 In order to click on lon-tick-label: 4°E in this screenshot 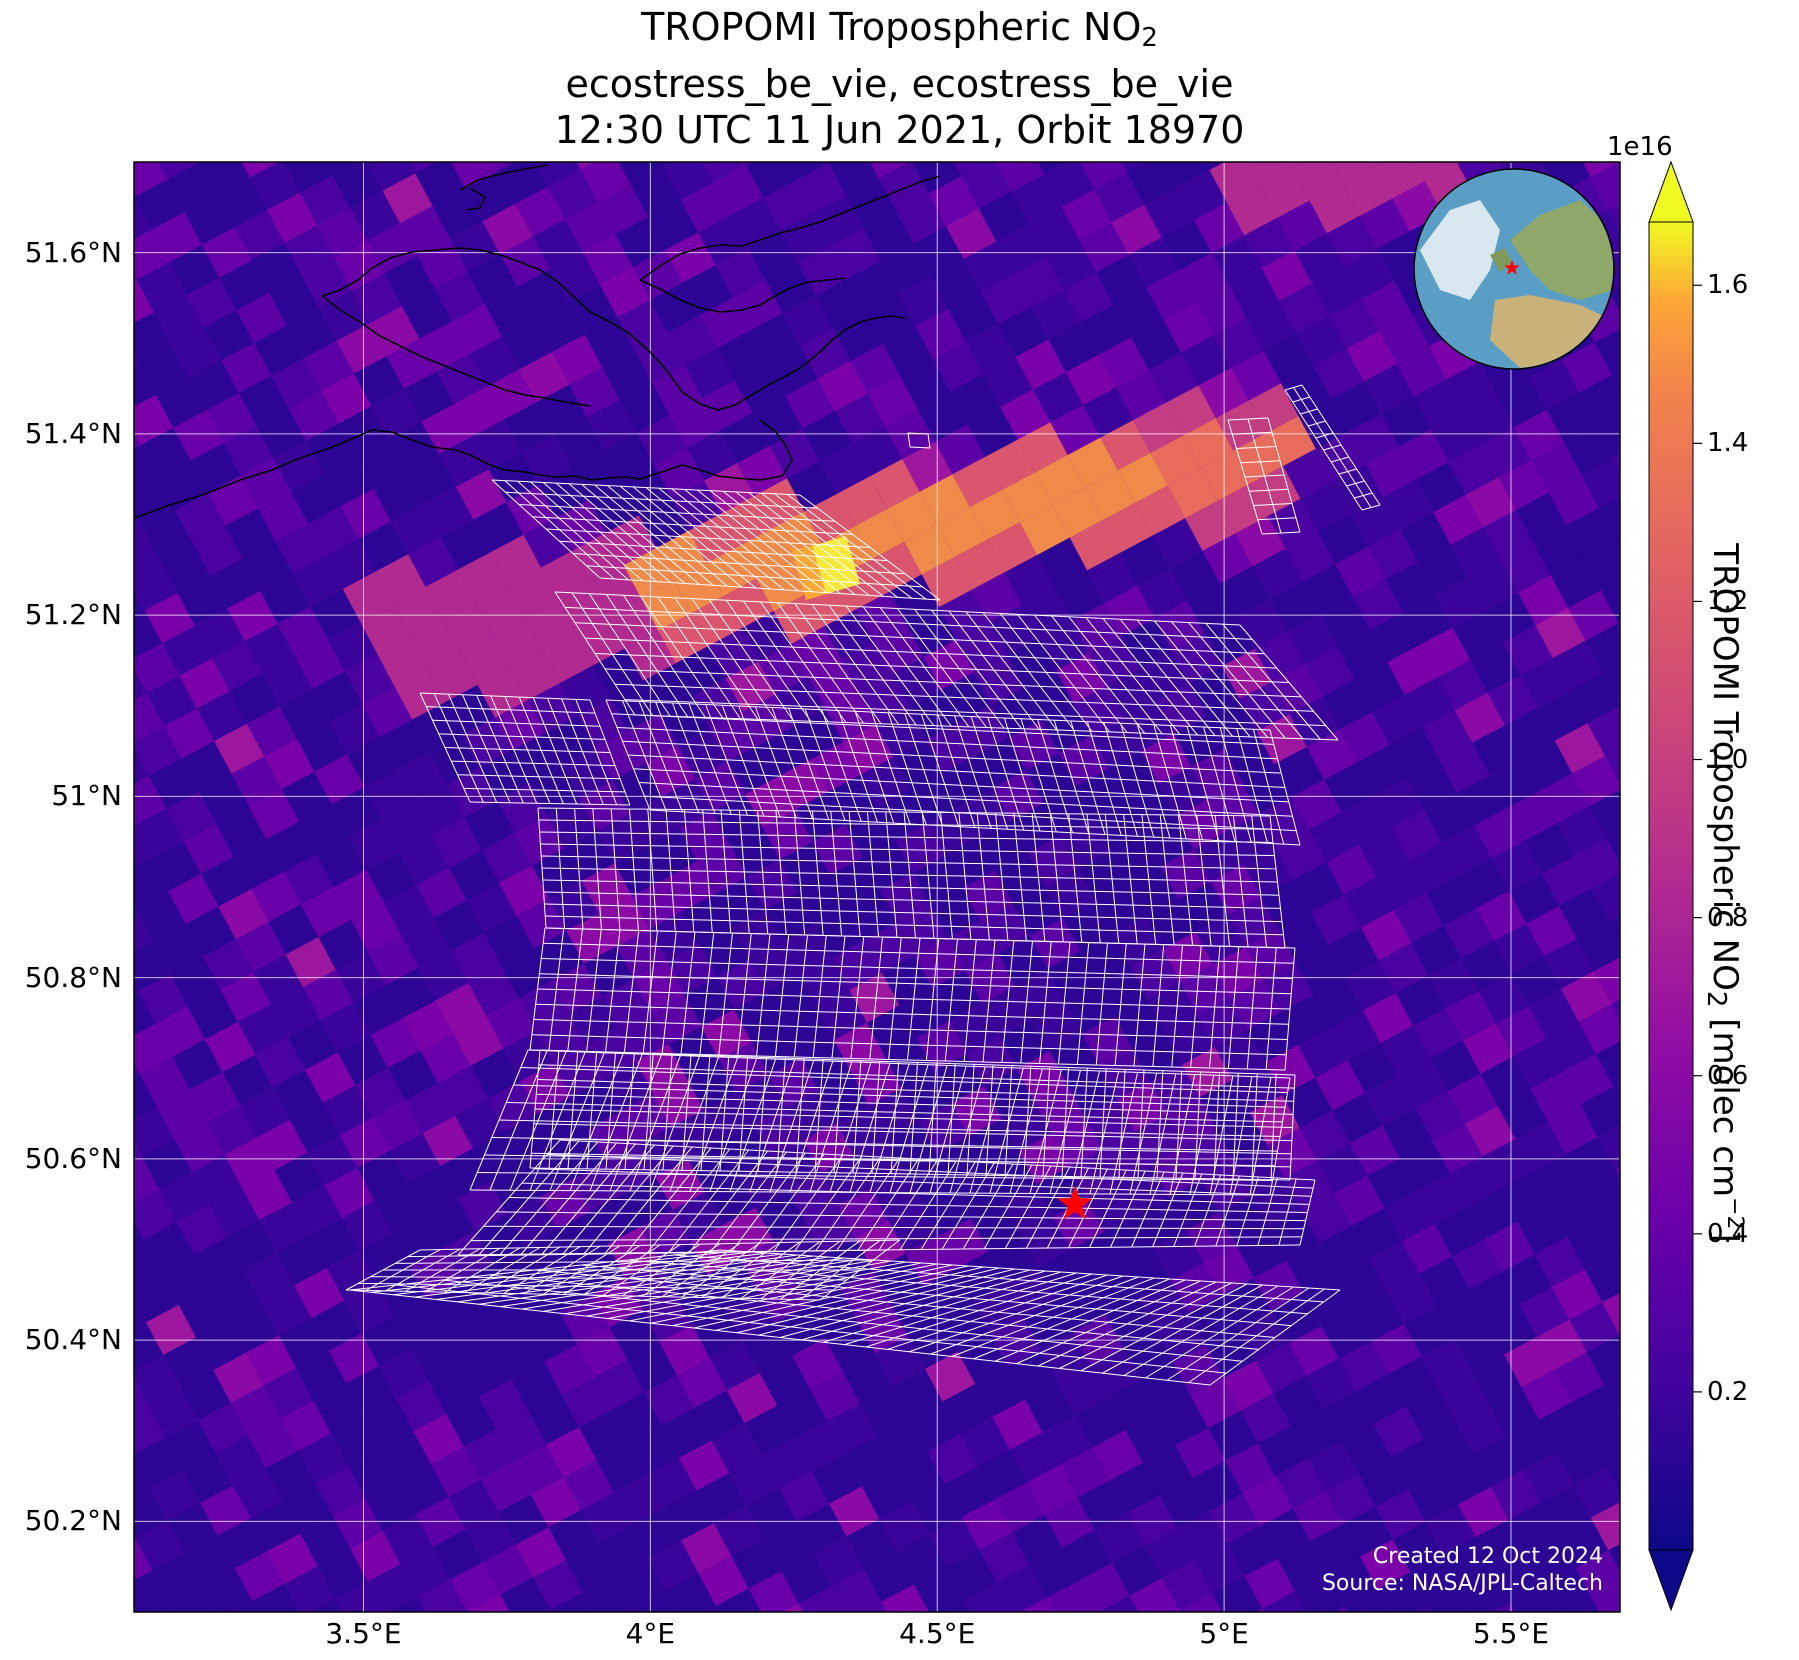, I will do `click(650, 1633)`.